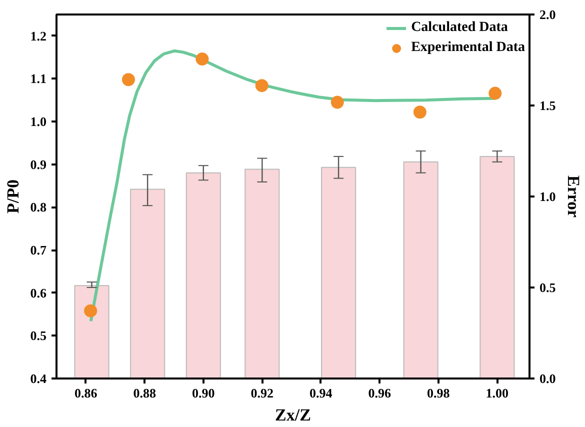  What do you see at coordinates (573, 196) in the screenshot?
I see `y2-axis-title: Error` at bounding box center [573, 196].